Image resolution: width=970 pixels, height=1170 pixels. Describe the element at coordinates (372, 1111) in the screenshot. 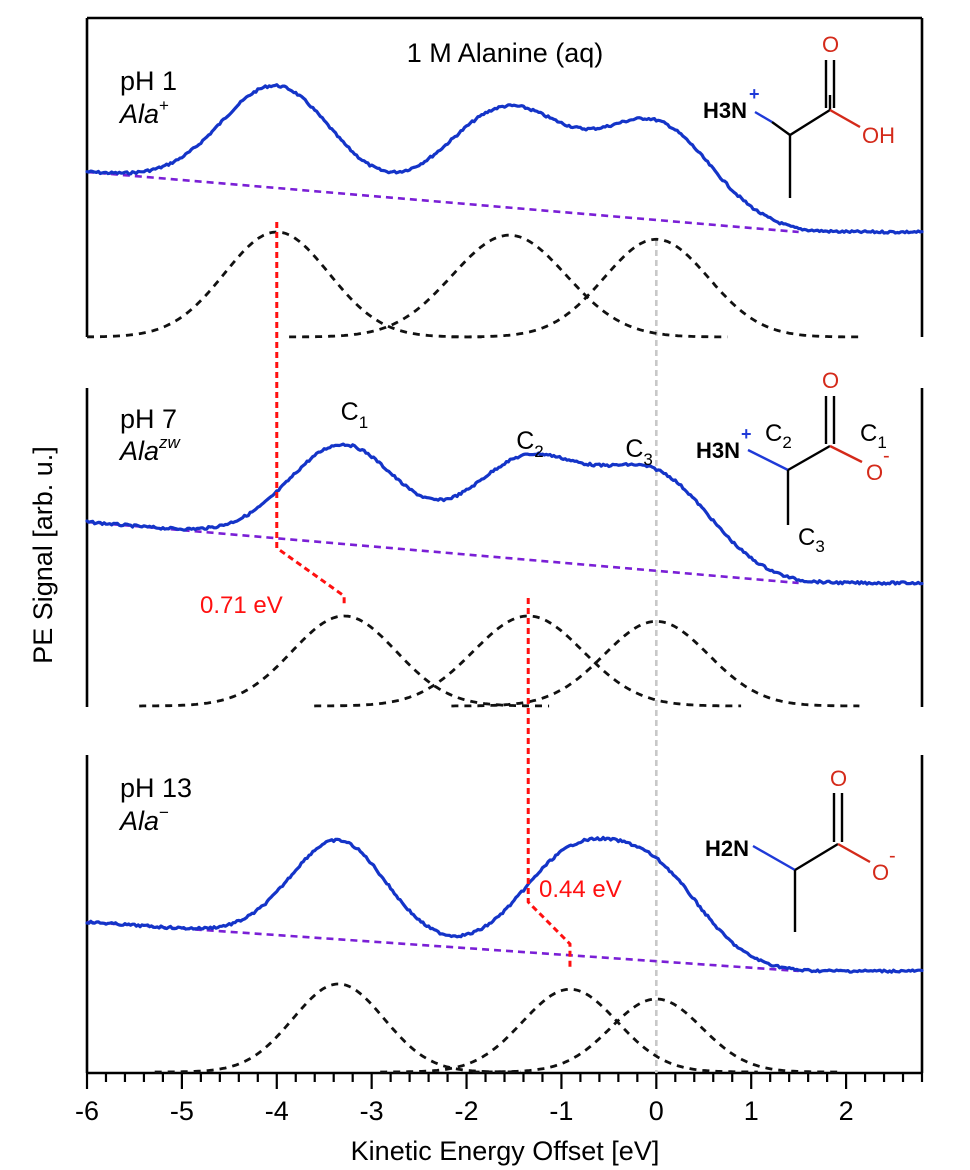

I see `x-tick-label: -3` at that location.